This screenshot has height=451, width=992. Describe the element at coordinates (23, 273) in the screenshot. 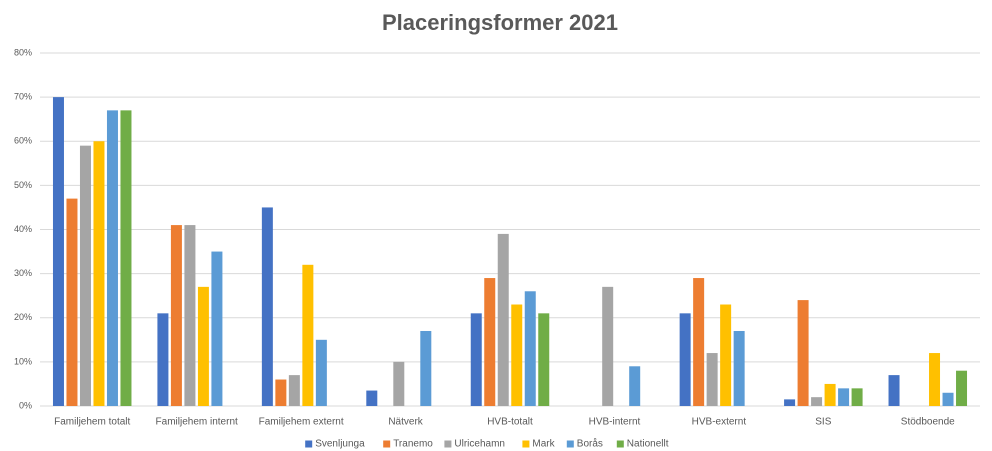

I see `y-tick-label: 30%` at that location.